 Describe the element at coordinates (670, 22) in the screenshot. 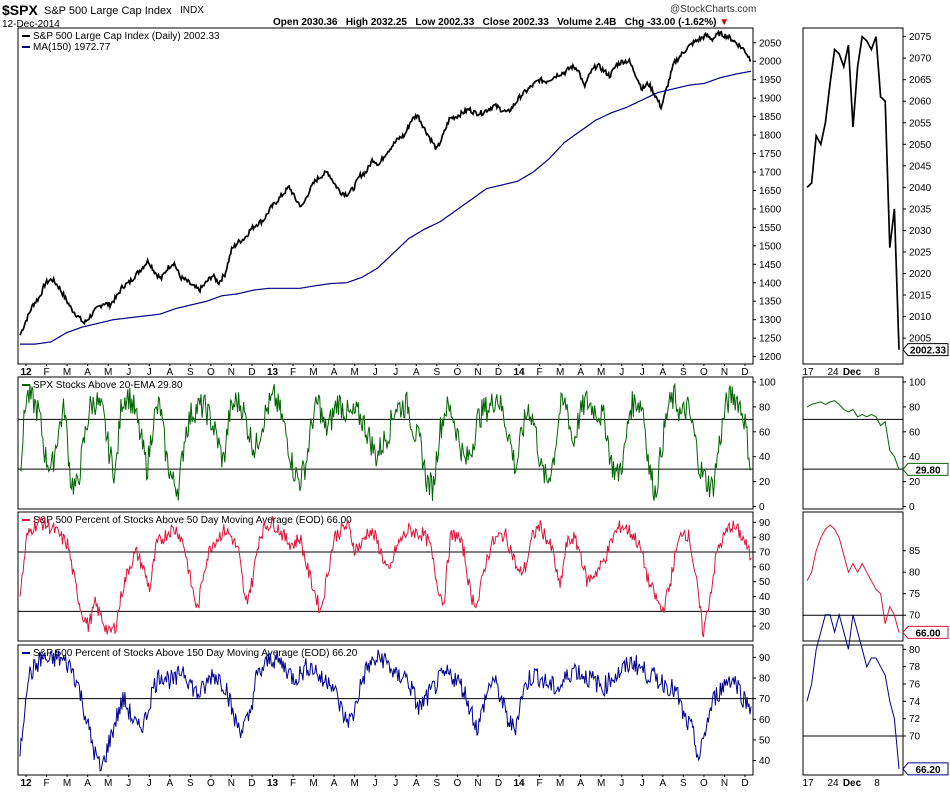

I see `change-value: Chg -33.00 (-1.62%)` at that location.